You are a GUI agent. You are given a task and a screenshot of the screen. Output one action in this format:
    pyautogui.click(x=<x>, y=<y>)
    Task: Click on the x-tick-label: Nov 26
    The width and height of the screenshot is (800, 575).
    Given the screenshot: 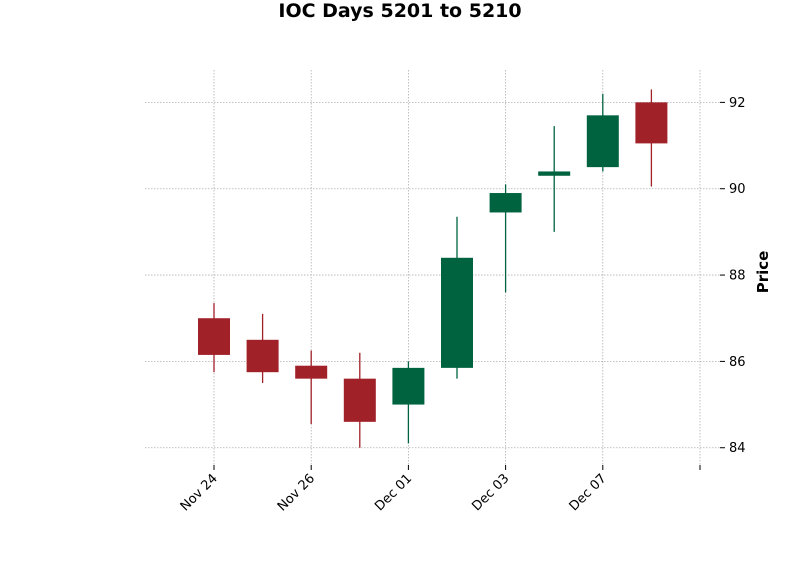 What is the action you would take?
    pyautogui.click(x=296, y=492)
    